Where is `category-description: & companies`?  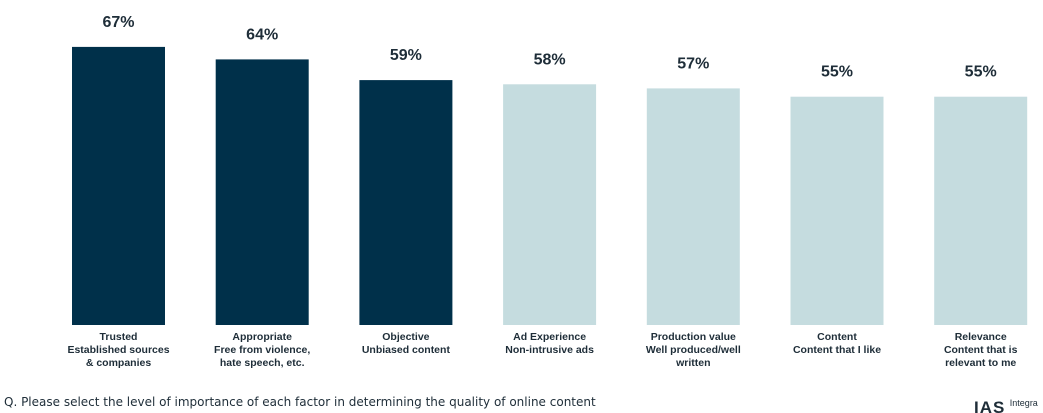 category-description: & companies is located at coordinates (118, 363).